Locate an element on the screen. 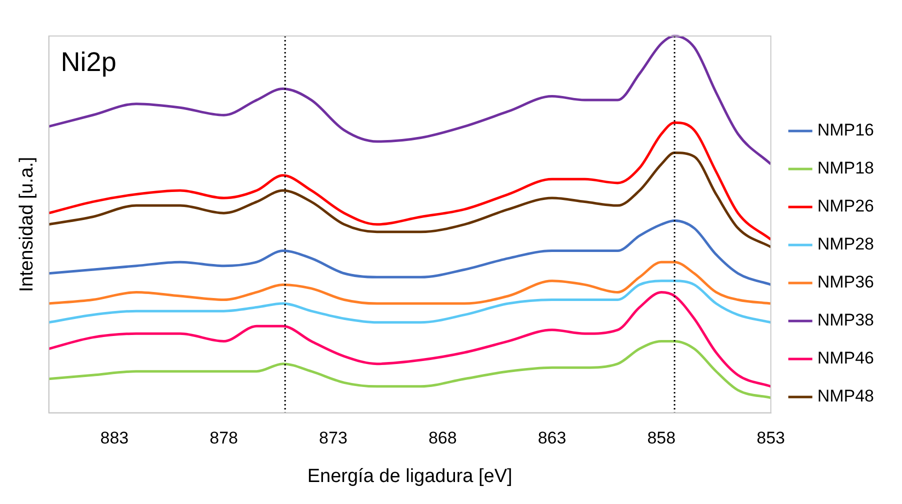 This screenshot has width=902, height=504. annotation: Ni2p is located at coordinates (88, 61).